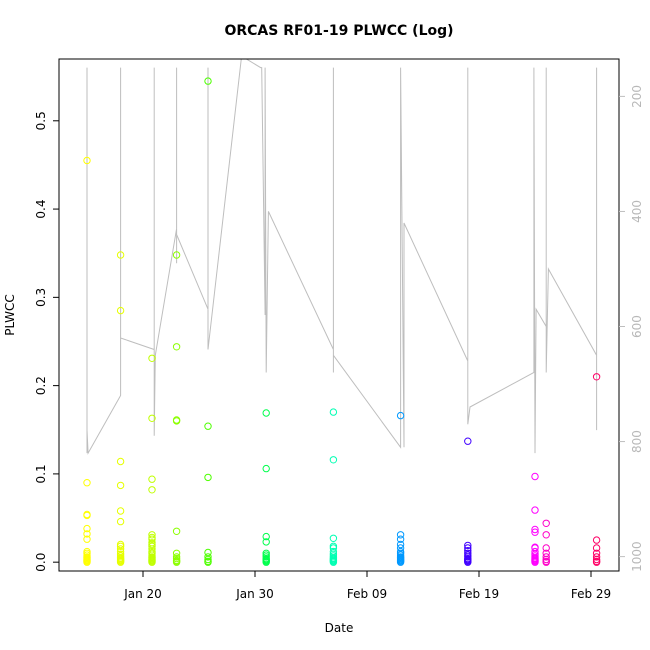 This screenshot has height=650, width=650. I want to click on y-tick-label: 0.3, so click(41, 297).